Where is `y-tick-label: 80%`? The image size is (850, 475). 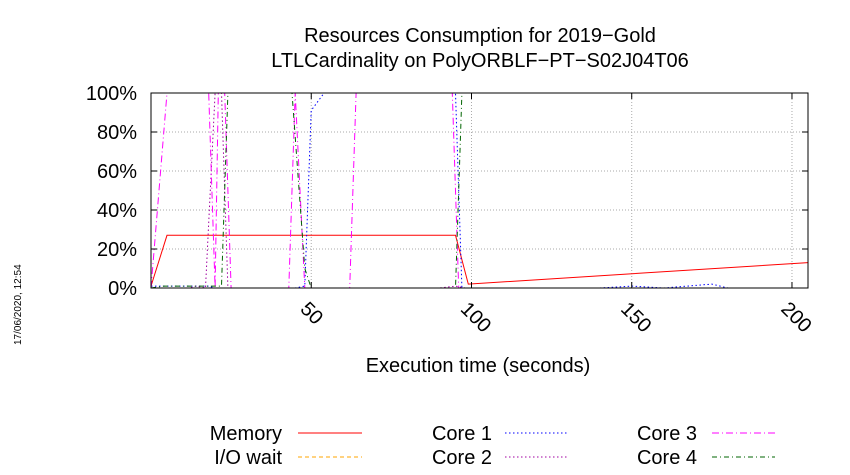 y-tick-label: 80% is located at coordinates (117, 133).